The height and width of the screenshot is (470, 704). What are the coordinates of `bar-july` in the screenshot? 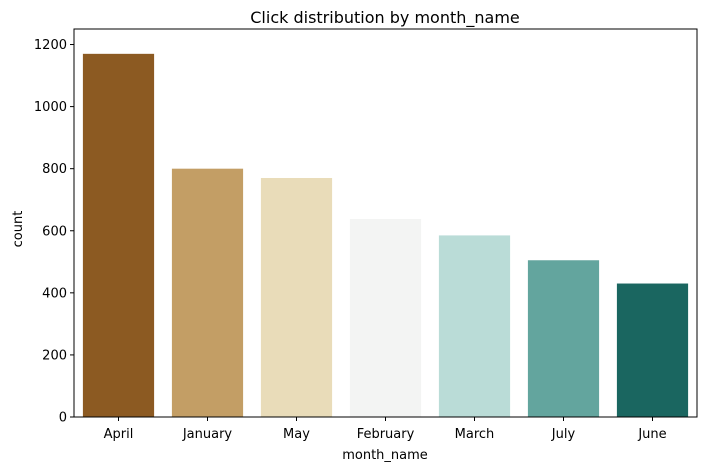 It's located at (563, 338).